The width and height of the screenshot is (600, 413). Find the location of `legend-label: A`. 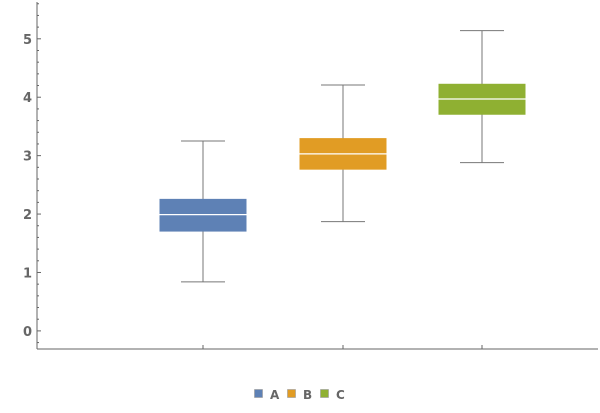

legend-label: A is located at coordinates (275, 395).